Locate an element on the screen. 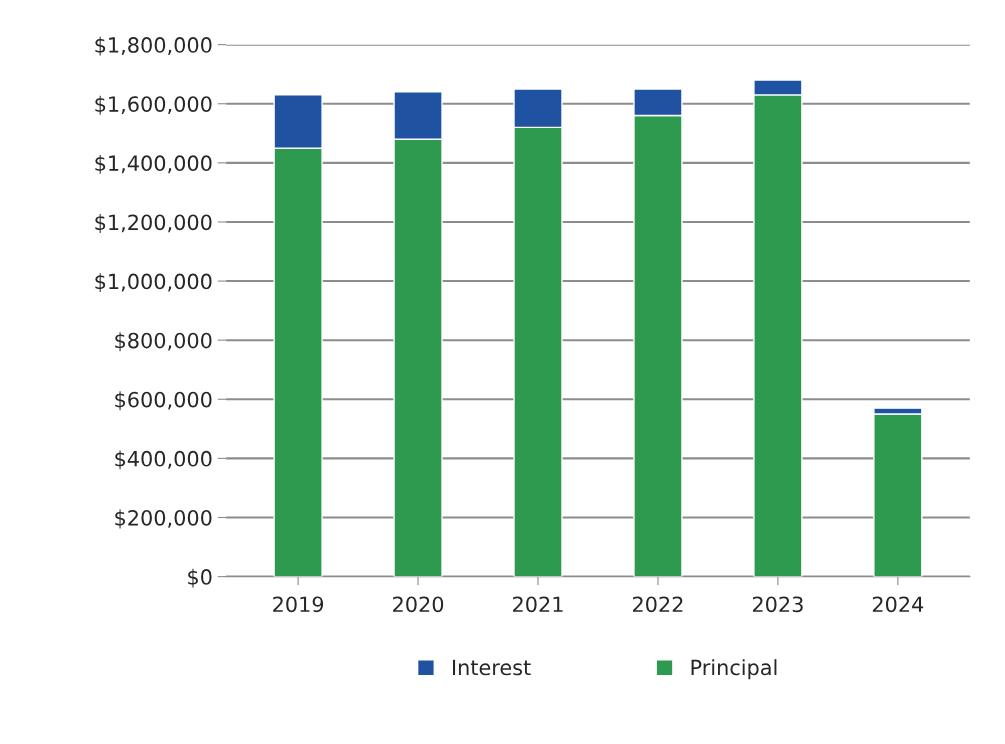  legend-label: Interest is located at coordinates (492, 667).